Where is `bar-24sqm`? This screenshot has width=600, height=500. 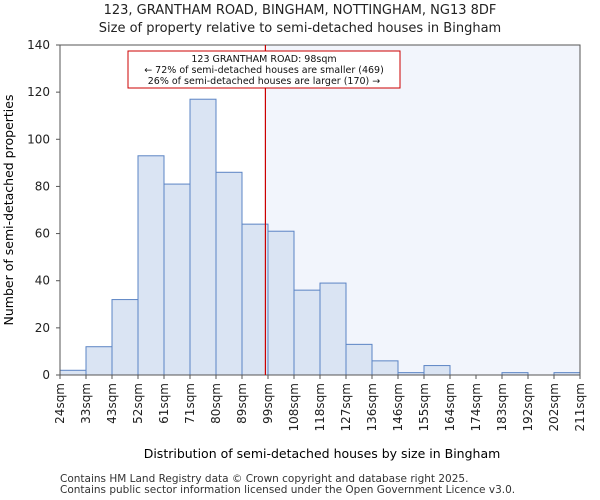
bar-24sqm is located at coordinates (73, 372).